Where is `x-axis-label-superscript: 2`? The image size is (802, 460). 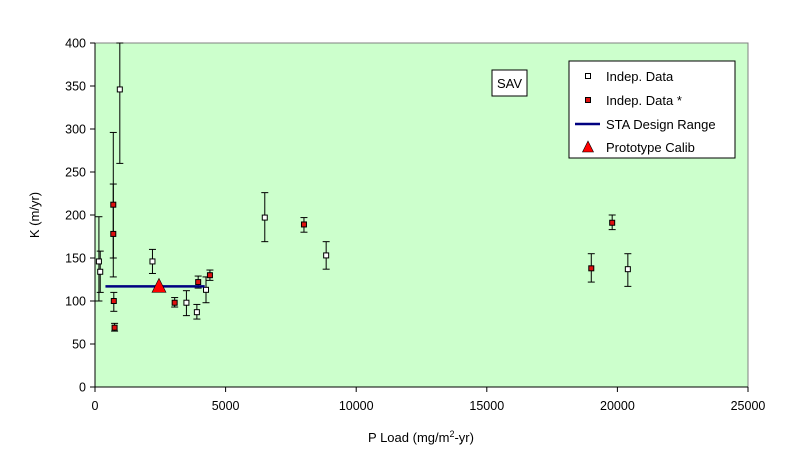
x-axis-label-superscript: 2 is located at coordinates (451, 434).